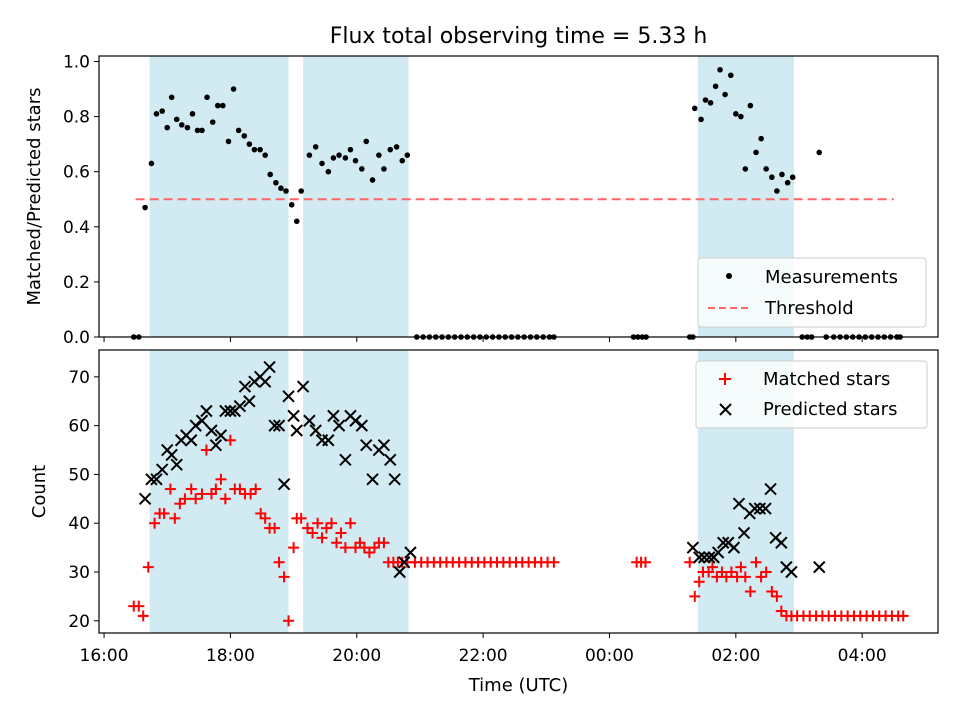 This screenshot has width=960, height=720. Describe the element at coordinates (809, 308) in the screenshot. I see `legend-label-threshold: Threshold` at that location.